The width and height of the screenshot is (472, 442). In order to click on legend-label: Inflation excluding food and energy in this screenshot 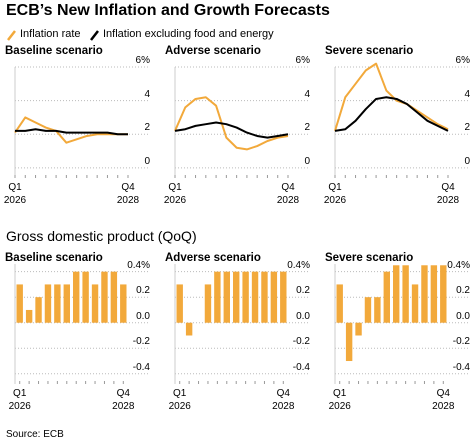, I will do `click(188, 34)`.